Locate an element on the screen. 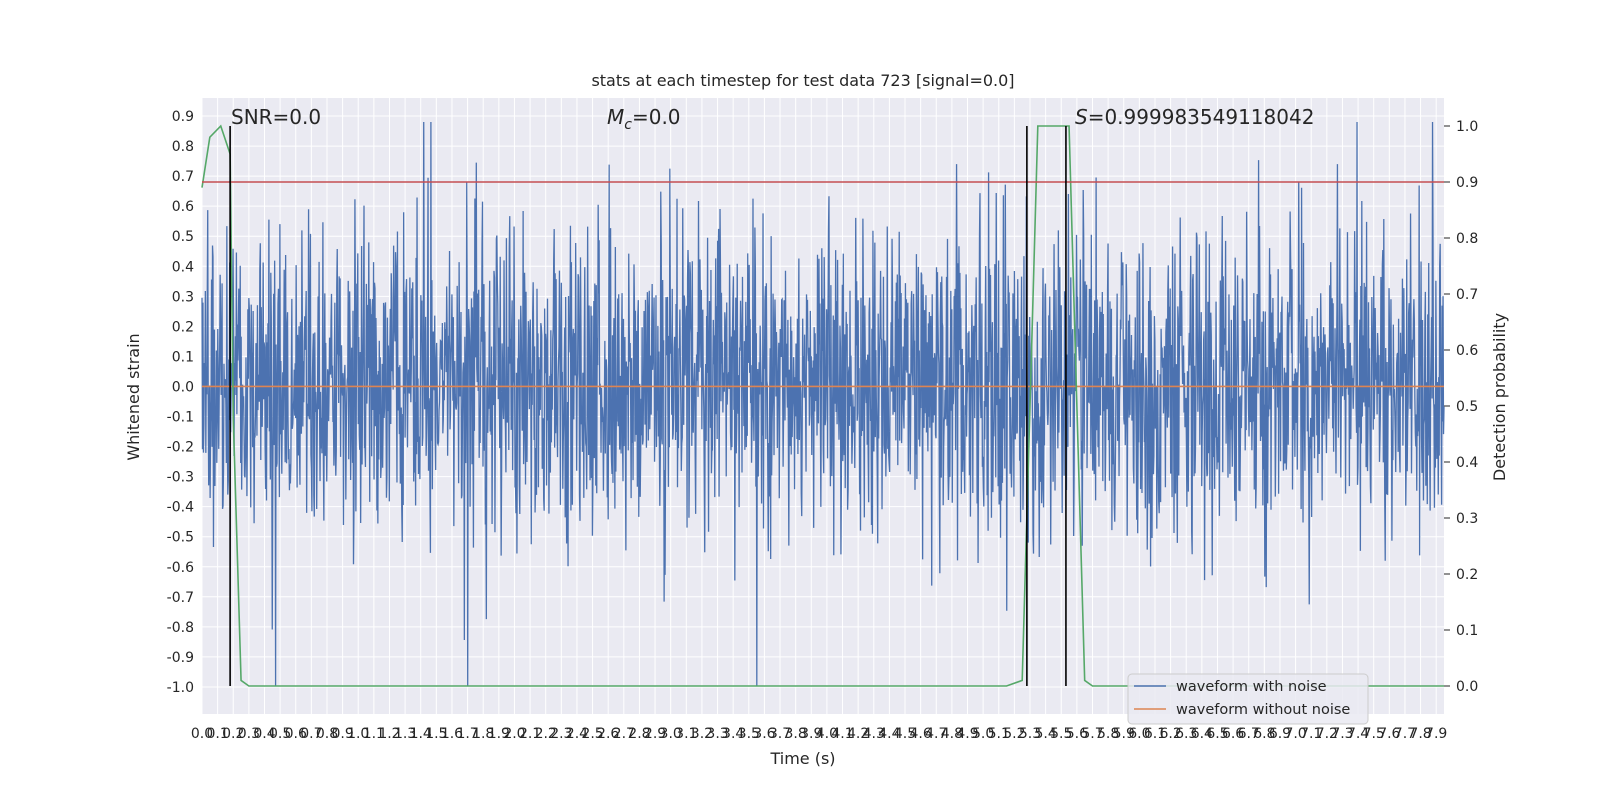 This screenshot has height=804, width=1600. x-tick-label: 4.7 is located at coordinates (936, 734).